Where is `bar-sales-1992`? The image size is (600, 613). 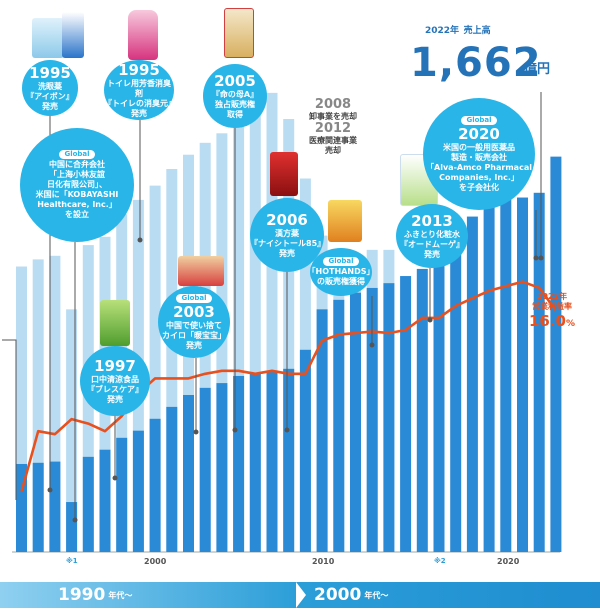 bar-sales-1992 is located at coordinates (55, 506).